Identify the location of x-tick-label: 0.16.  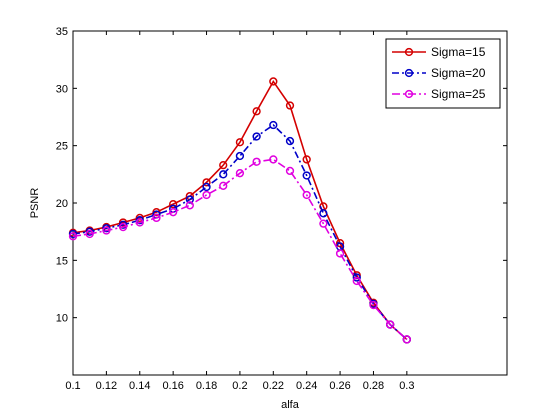
(172, 386).